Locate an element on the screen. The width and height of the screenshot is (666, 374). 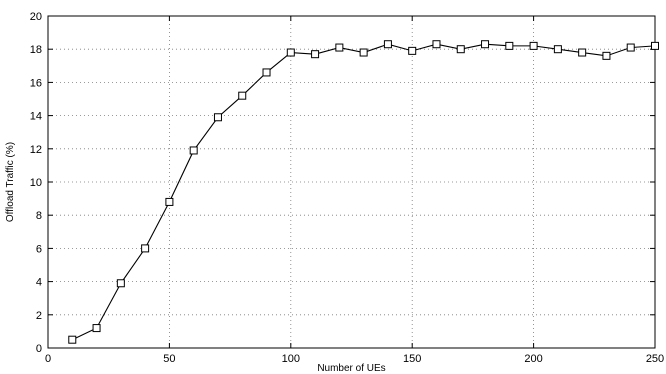
y-axis-label: Offload Traffic (%) is located at coordinates (10, 182).